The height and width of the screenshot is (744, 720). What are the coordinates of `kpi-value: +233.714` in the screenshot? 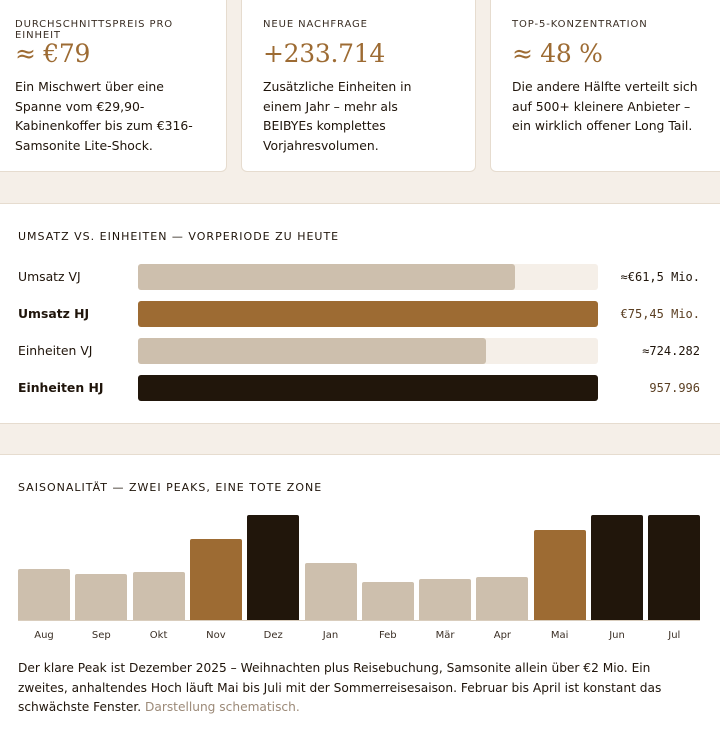 It's located at (324, 53).